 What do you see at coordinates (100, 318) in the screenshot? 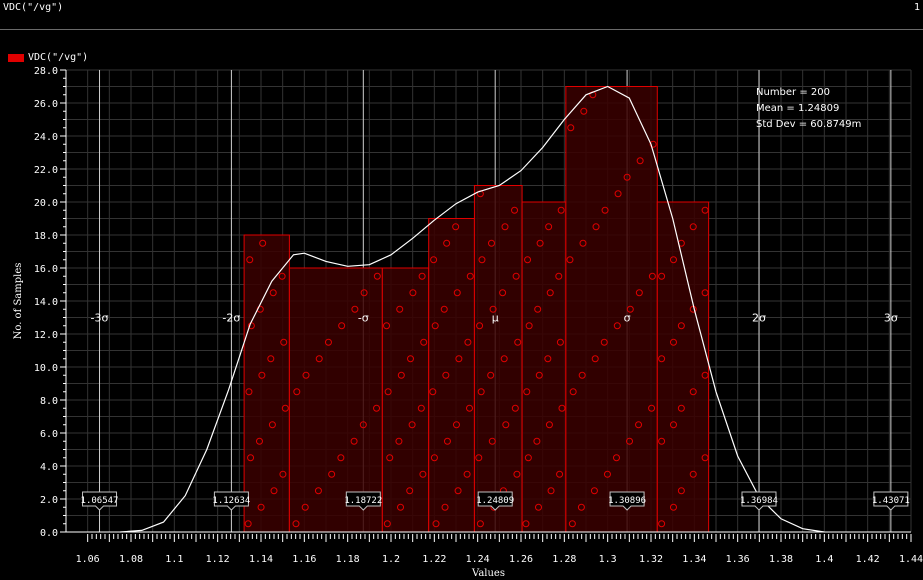
I see `sigma-label: -3σ` at bounding box center [100, 318].